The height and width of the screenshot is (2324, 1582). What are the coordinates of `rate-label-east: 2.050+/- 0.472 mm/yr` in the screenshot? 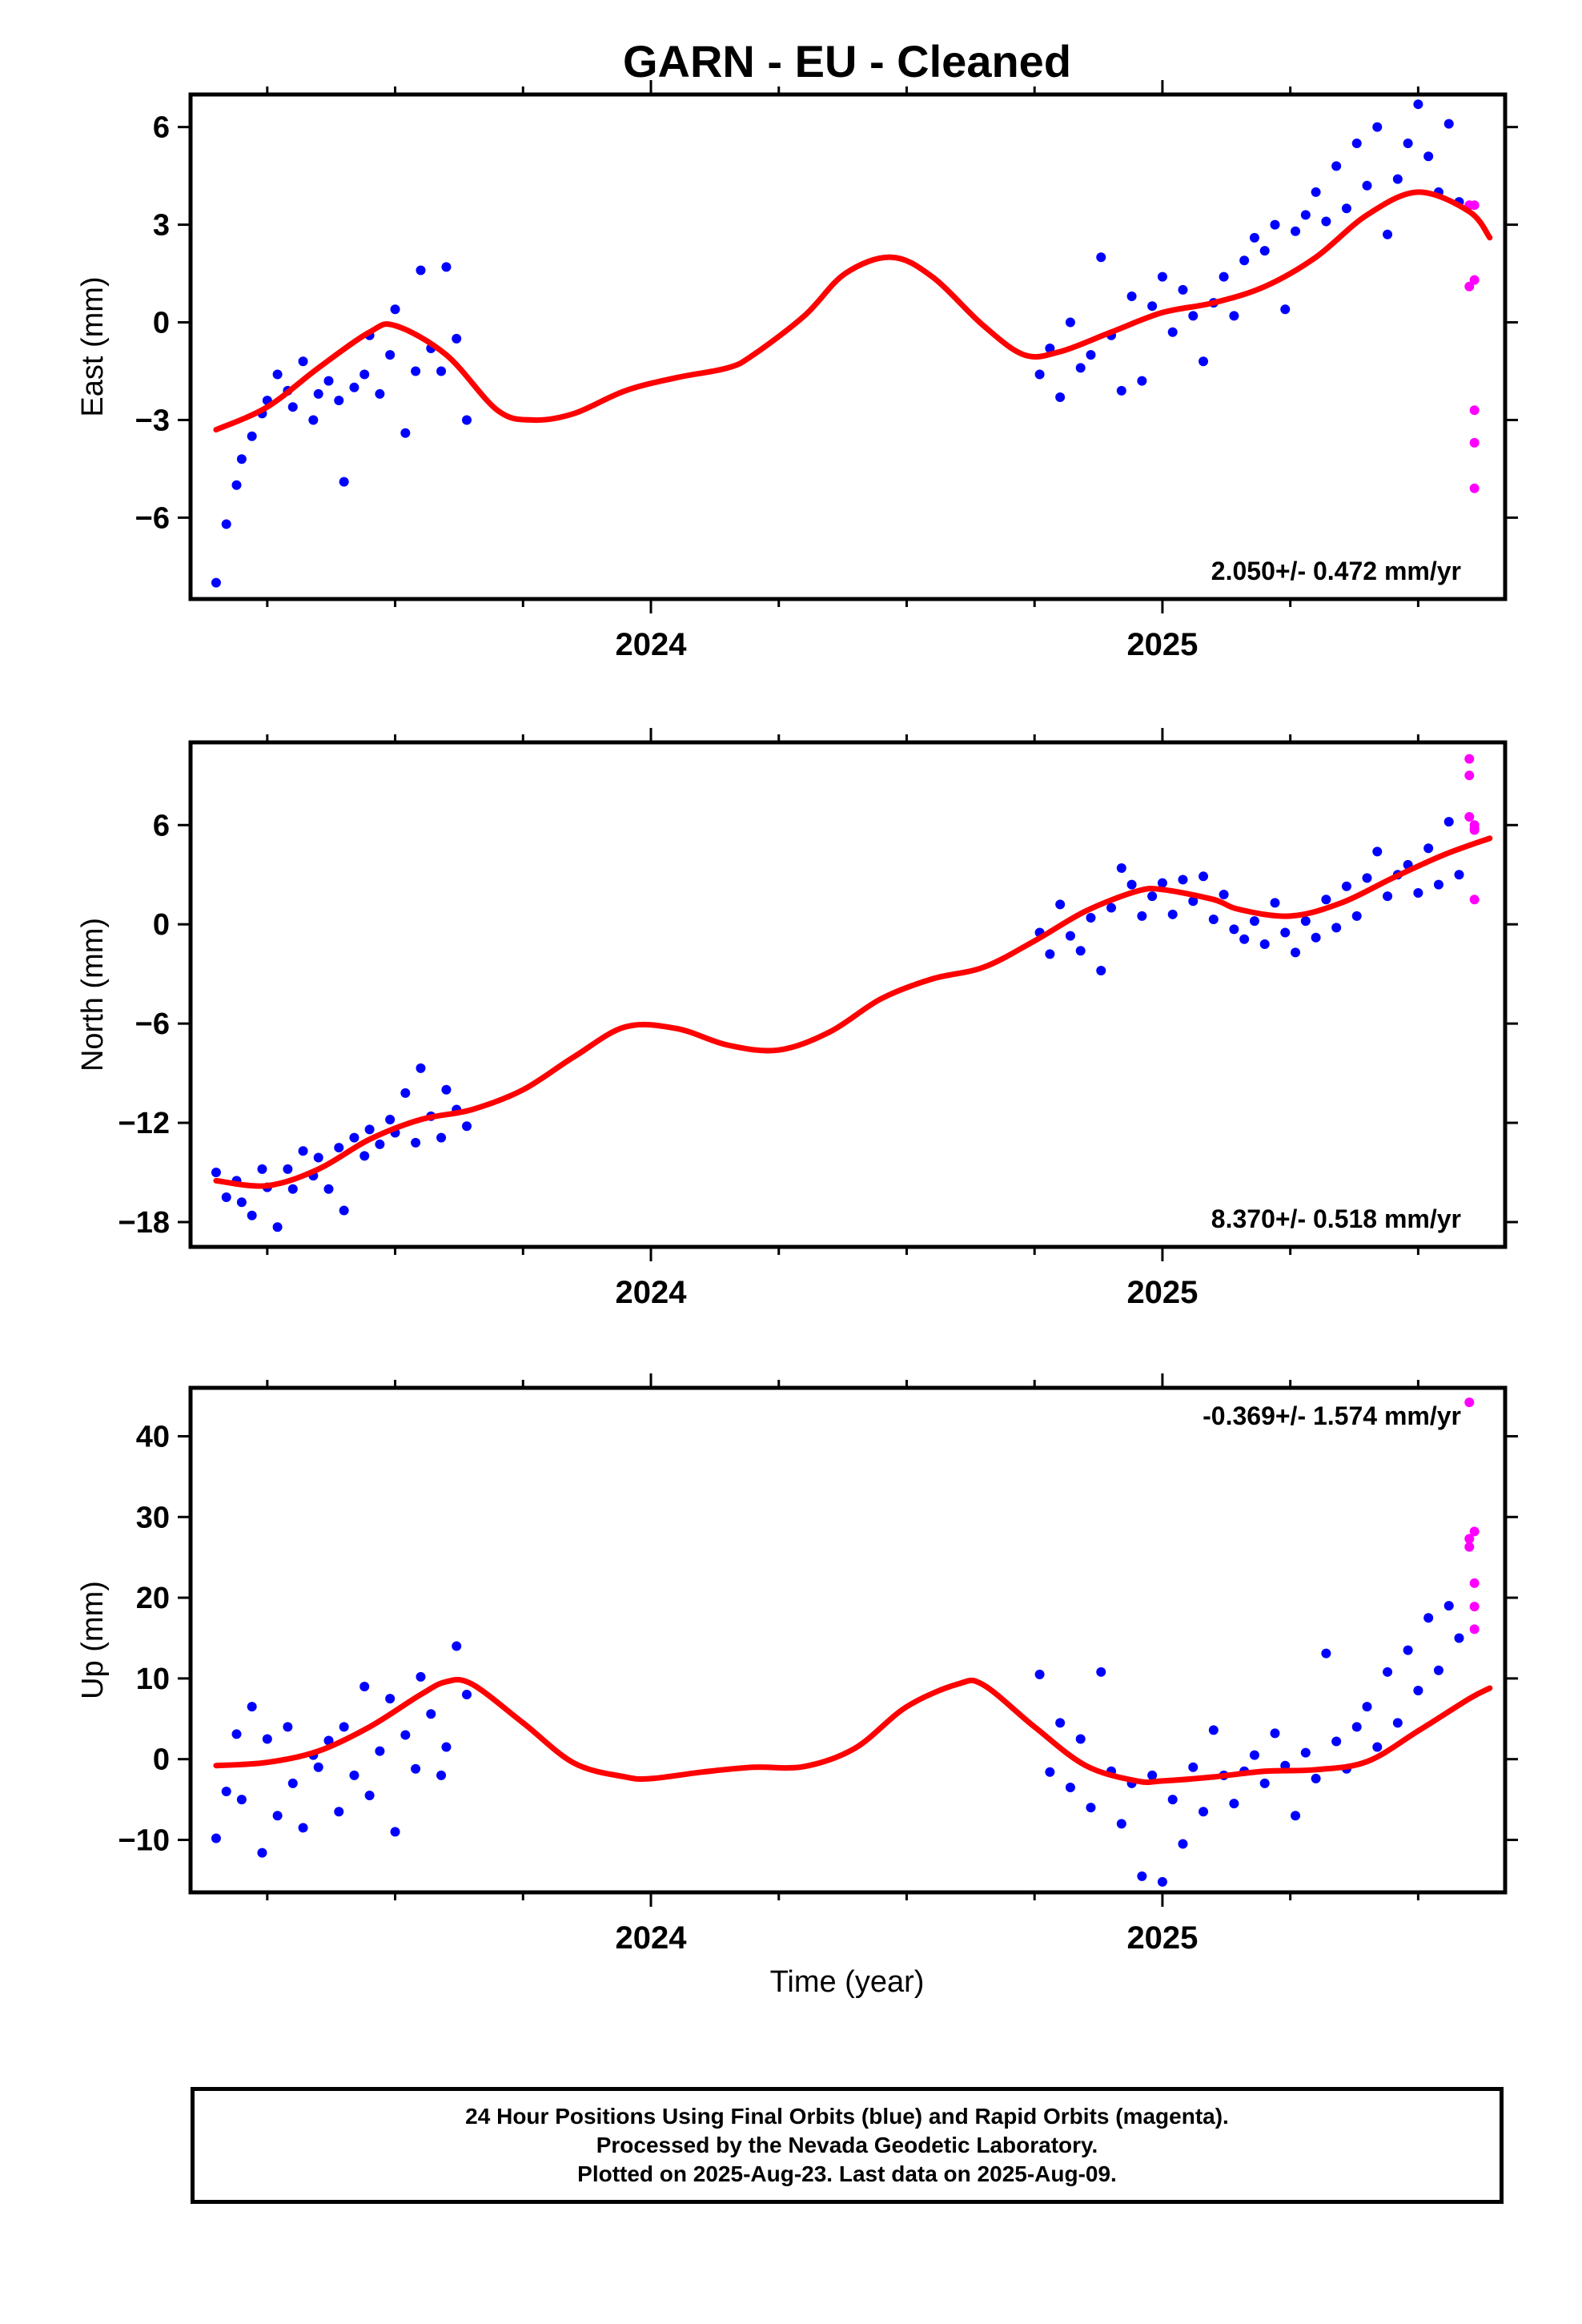 It's located at (1336, 571).